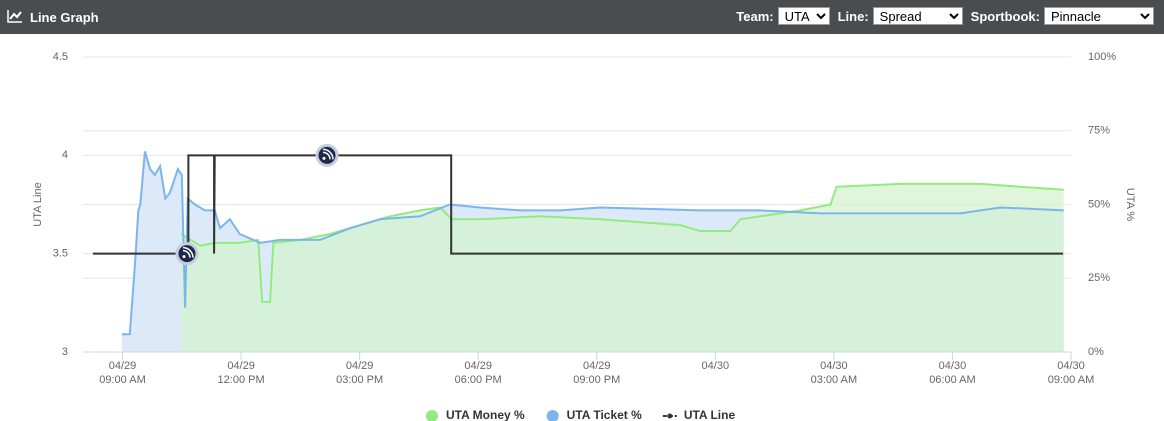 The height and width of the screenshot is (421, 1164). Describe the element at coordinates (64, 17) in the screenshot. I see `header-title: Line Graph` at that location.